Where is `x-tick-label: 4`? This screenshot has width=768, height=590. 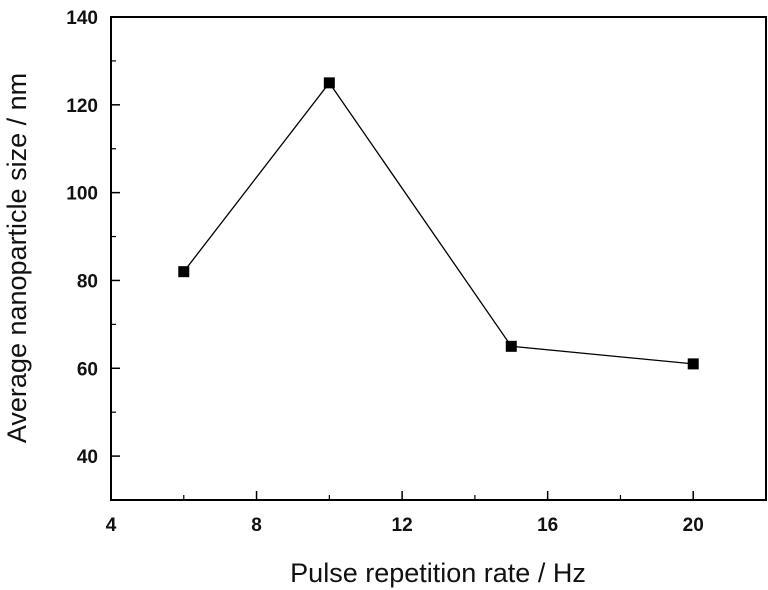 x-tick-label: 4 is located at coordinates (111, 525).